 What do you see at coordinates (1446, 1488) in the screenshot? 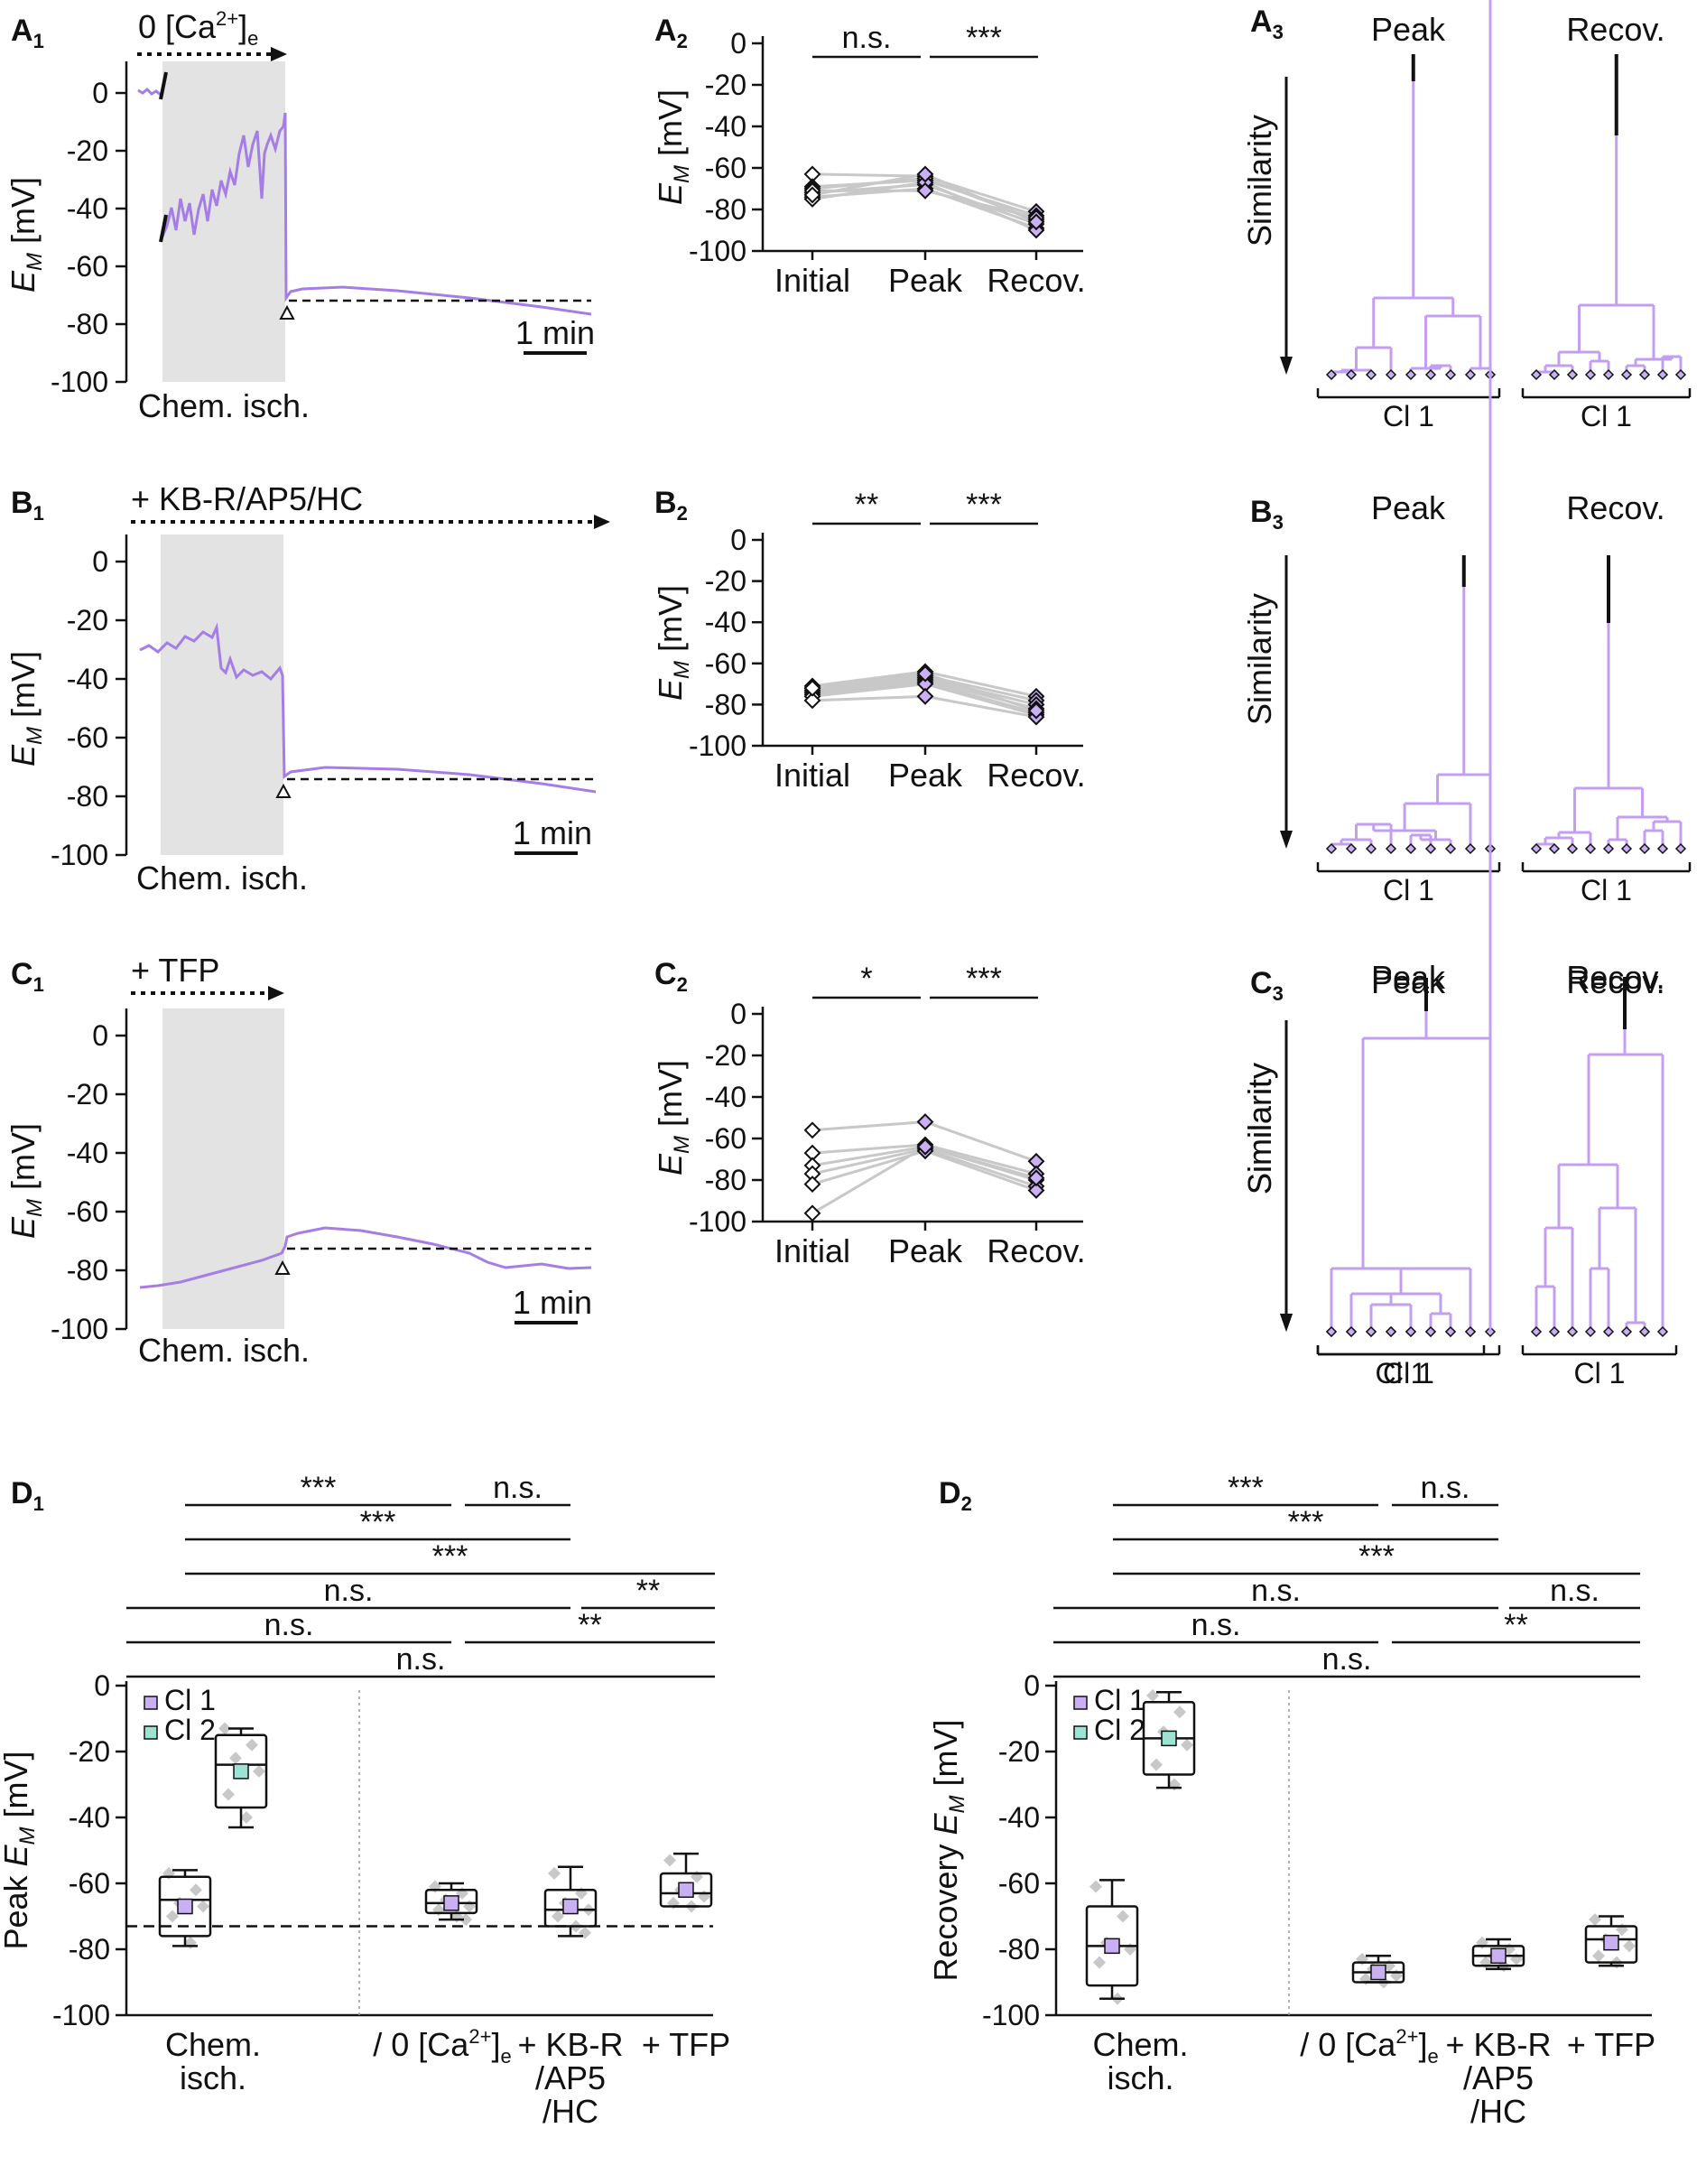
I see `sig-label-D2-0b: n.s.` at bounding box center [1446, 1488].